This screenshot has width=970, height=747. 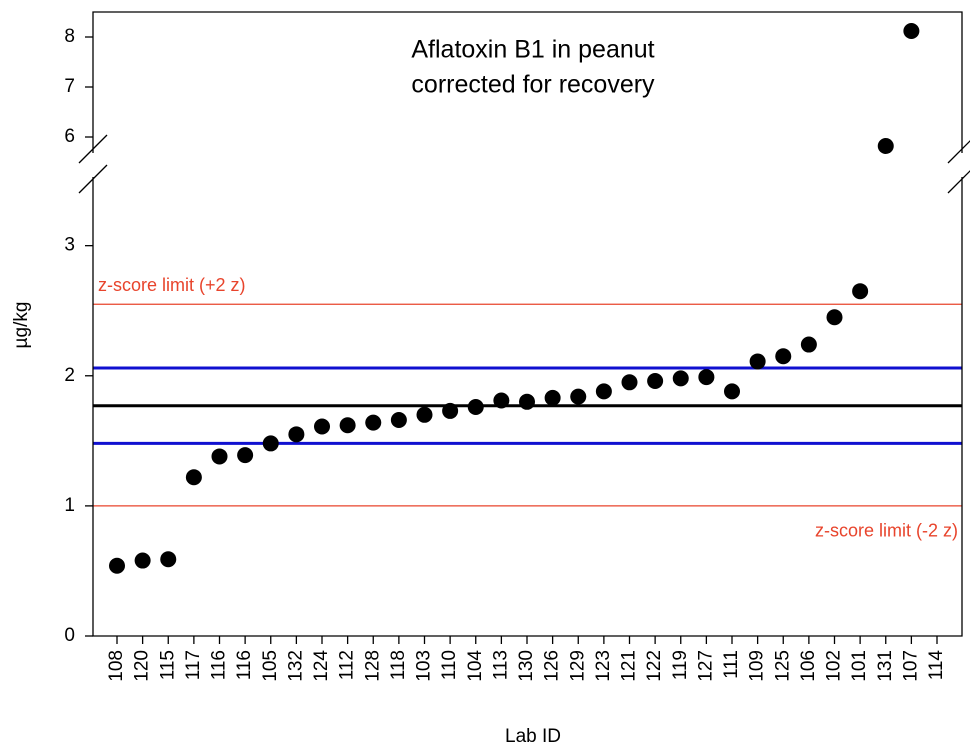 What do you see at coordinates (69, 505) in the screenshot?
I see `y-tick-label: 1` at bounding box center [69, 505].